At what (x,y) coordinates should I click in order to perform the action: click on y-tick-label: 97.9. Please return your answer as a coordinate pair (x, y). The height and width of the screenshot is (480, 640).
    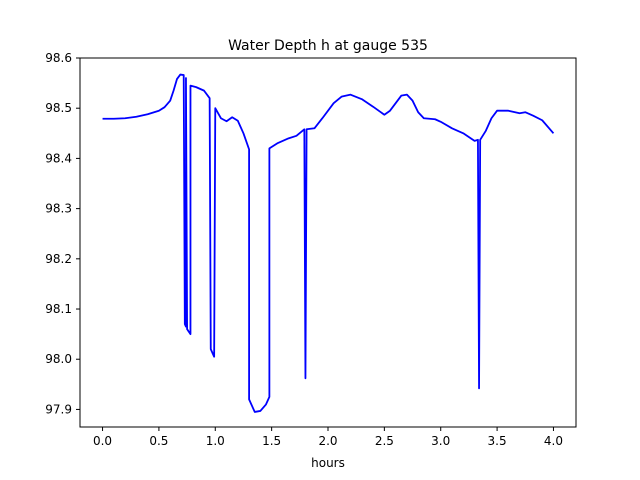
    Looking at the image, I should click on (58, 409).